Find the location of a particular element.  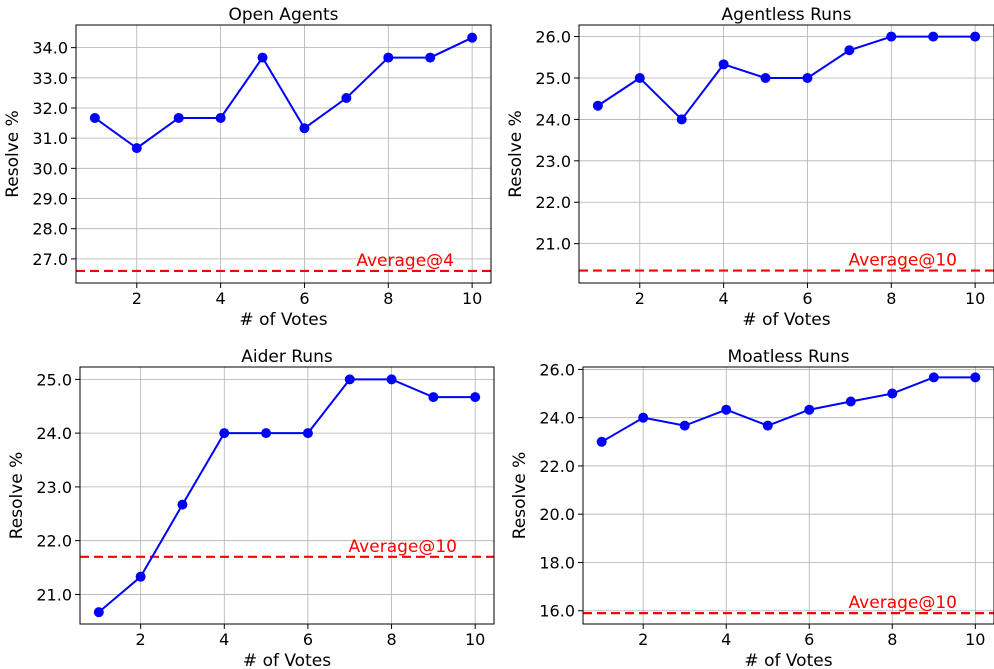

open-agents-ylabel: Resolve % is located at coordinates (13, 154).